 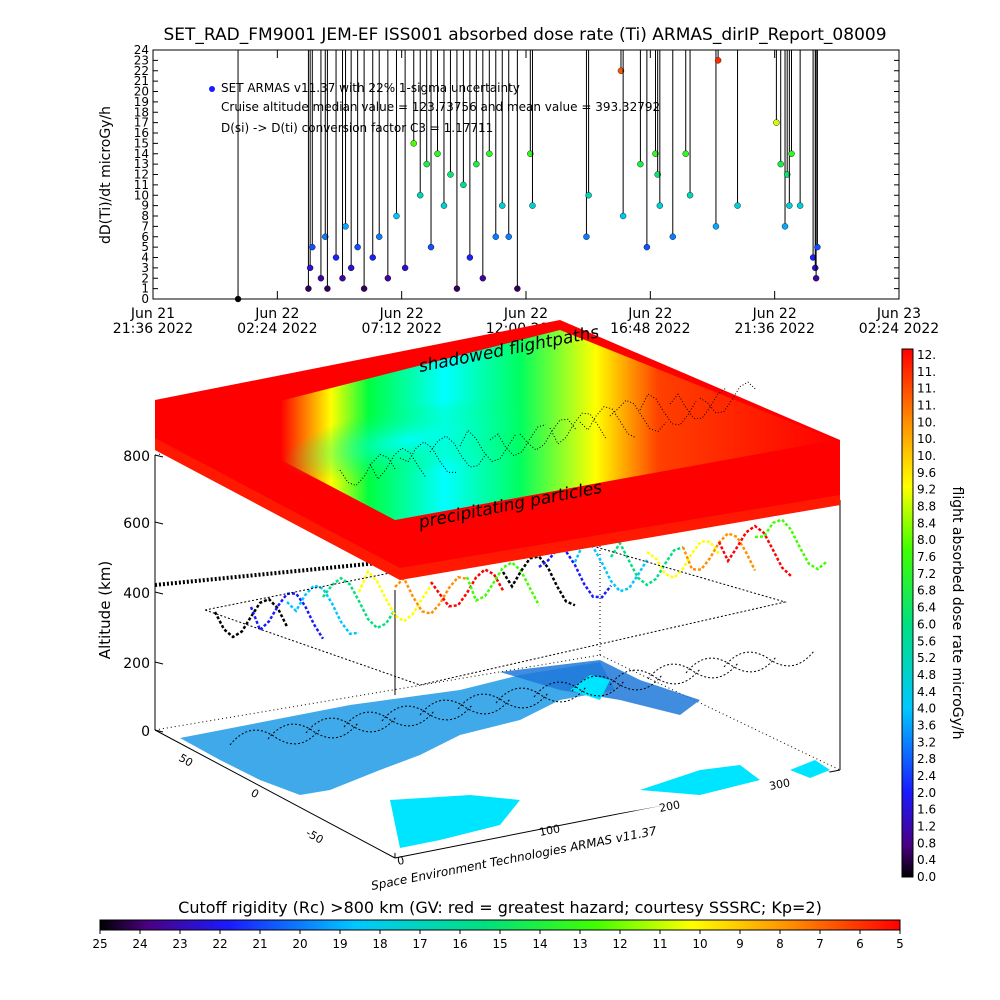 What do you see at coordinates (145, 216) in the screenshot?
I see `y-tick-label: 8` at bounding box center [145, 216].